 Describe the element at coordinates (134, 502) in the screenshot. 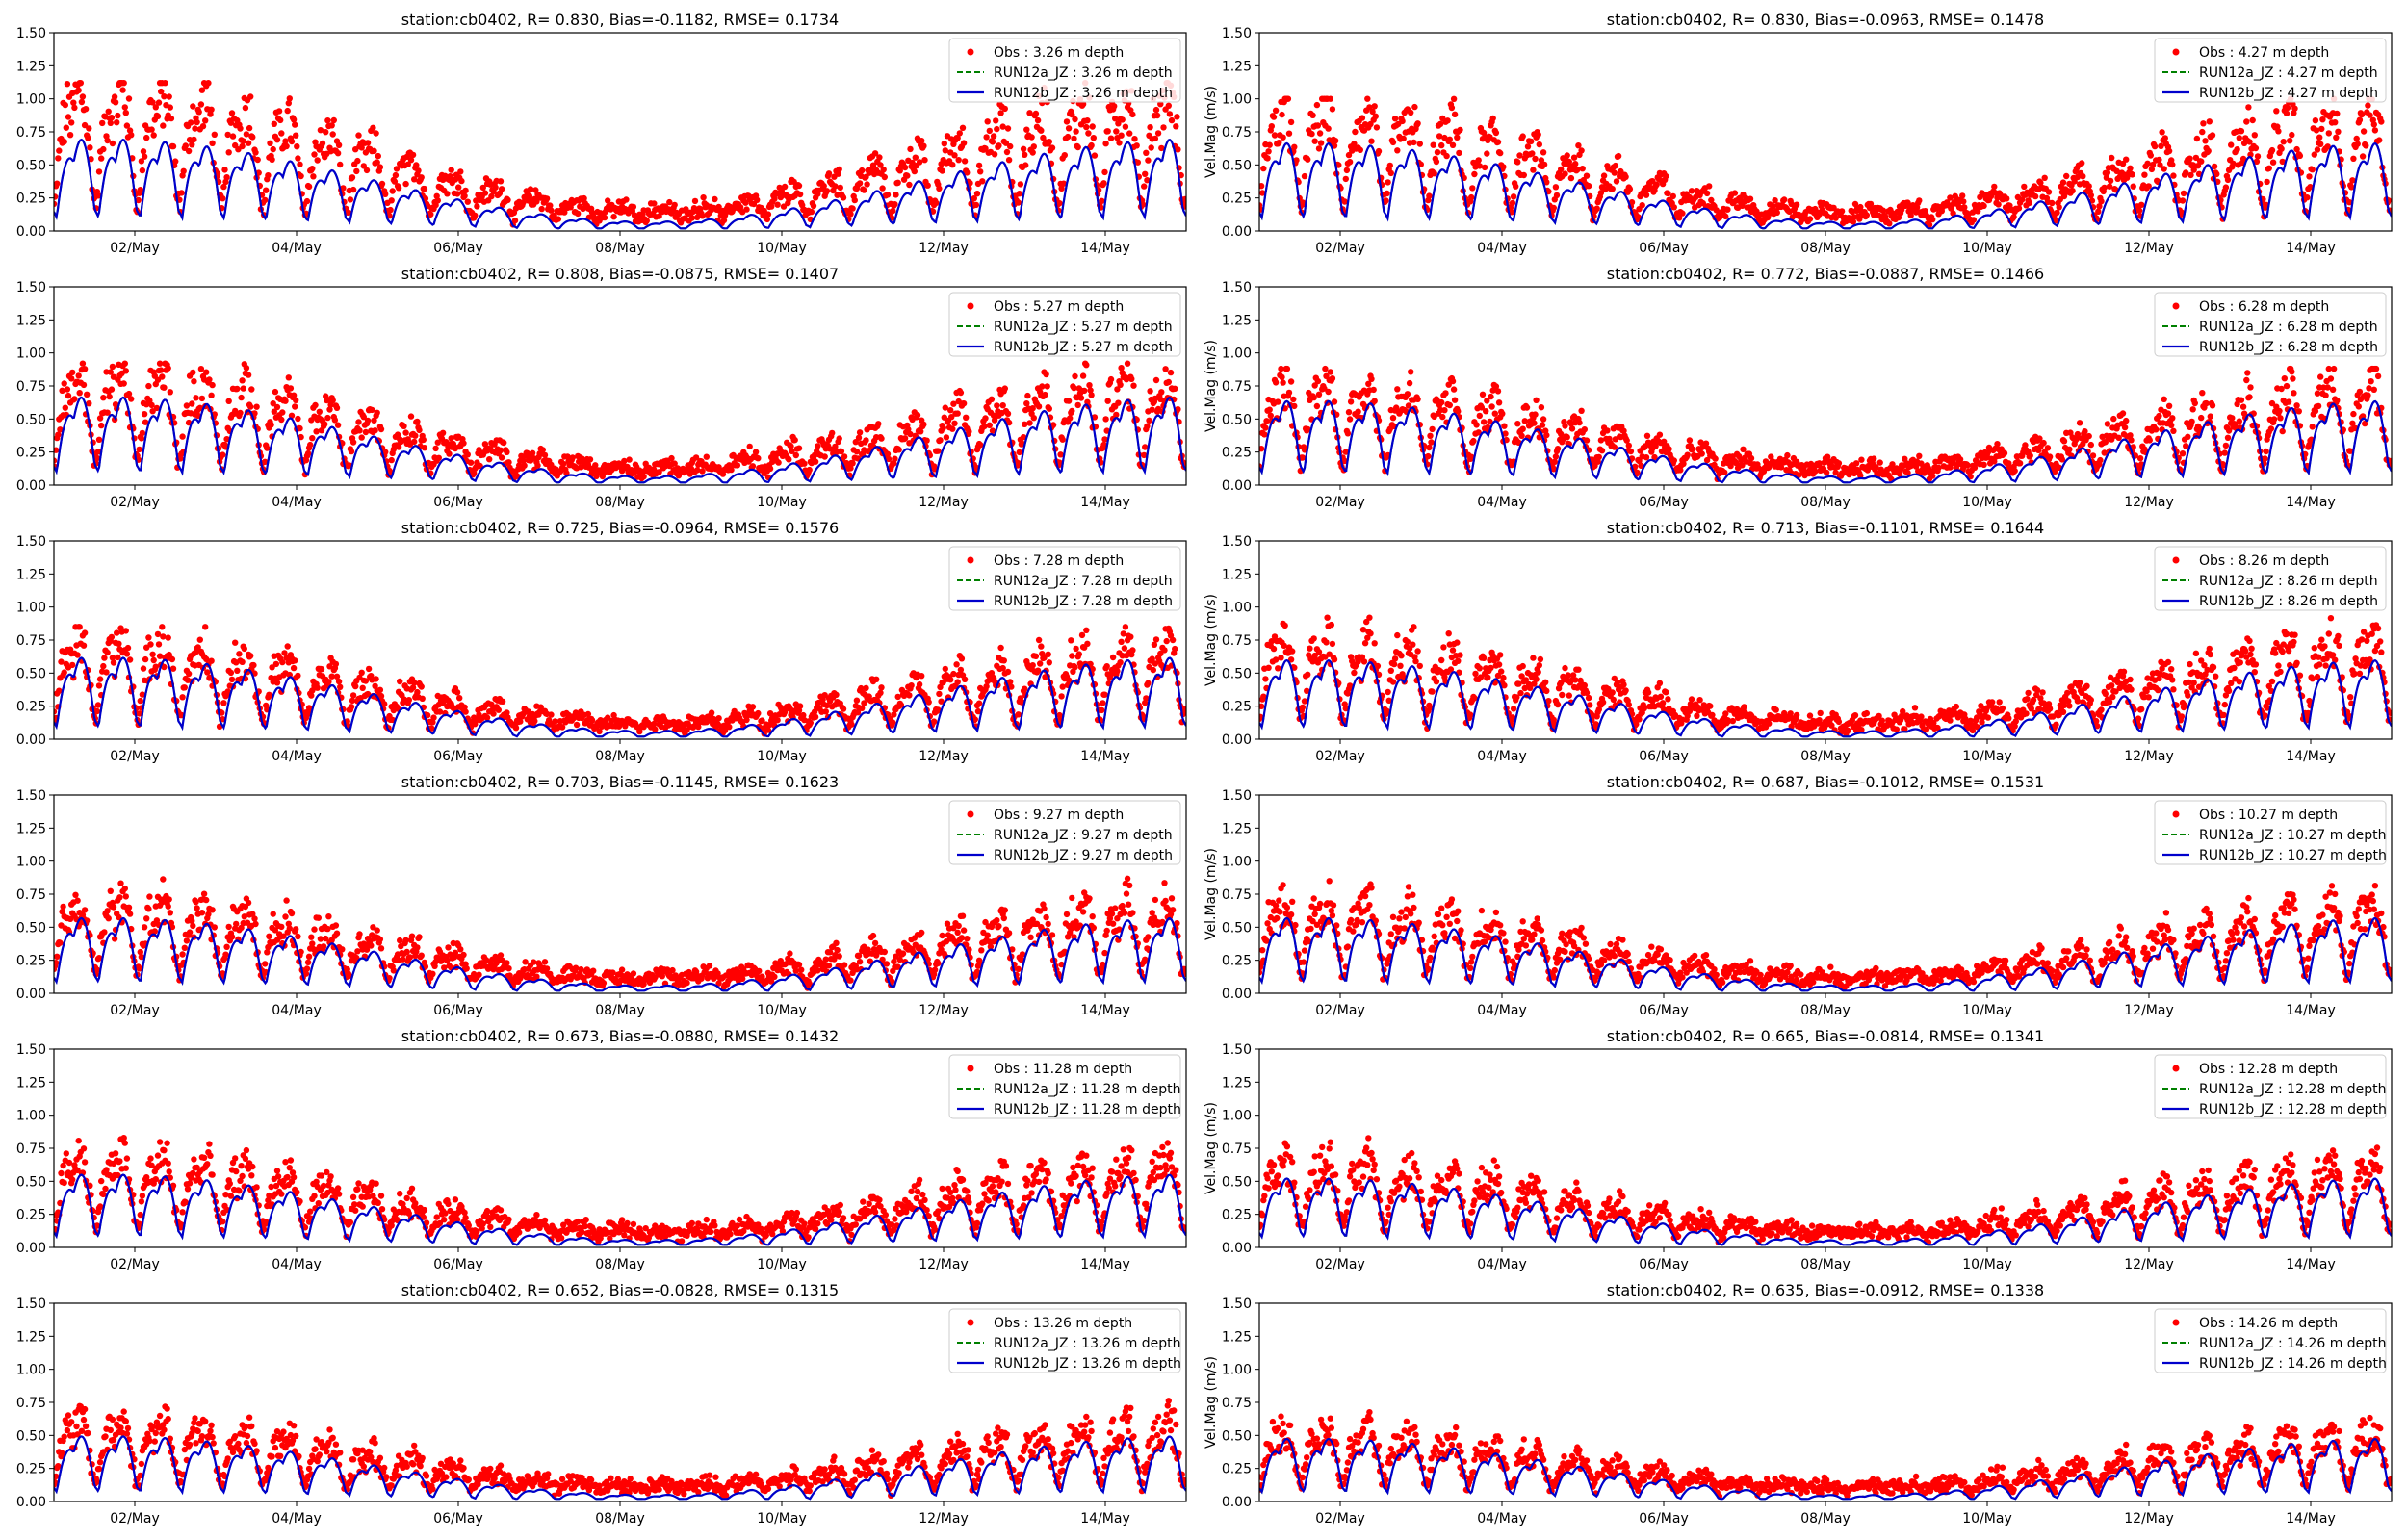

I see `x-tick-label: 02/May` at that location.